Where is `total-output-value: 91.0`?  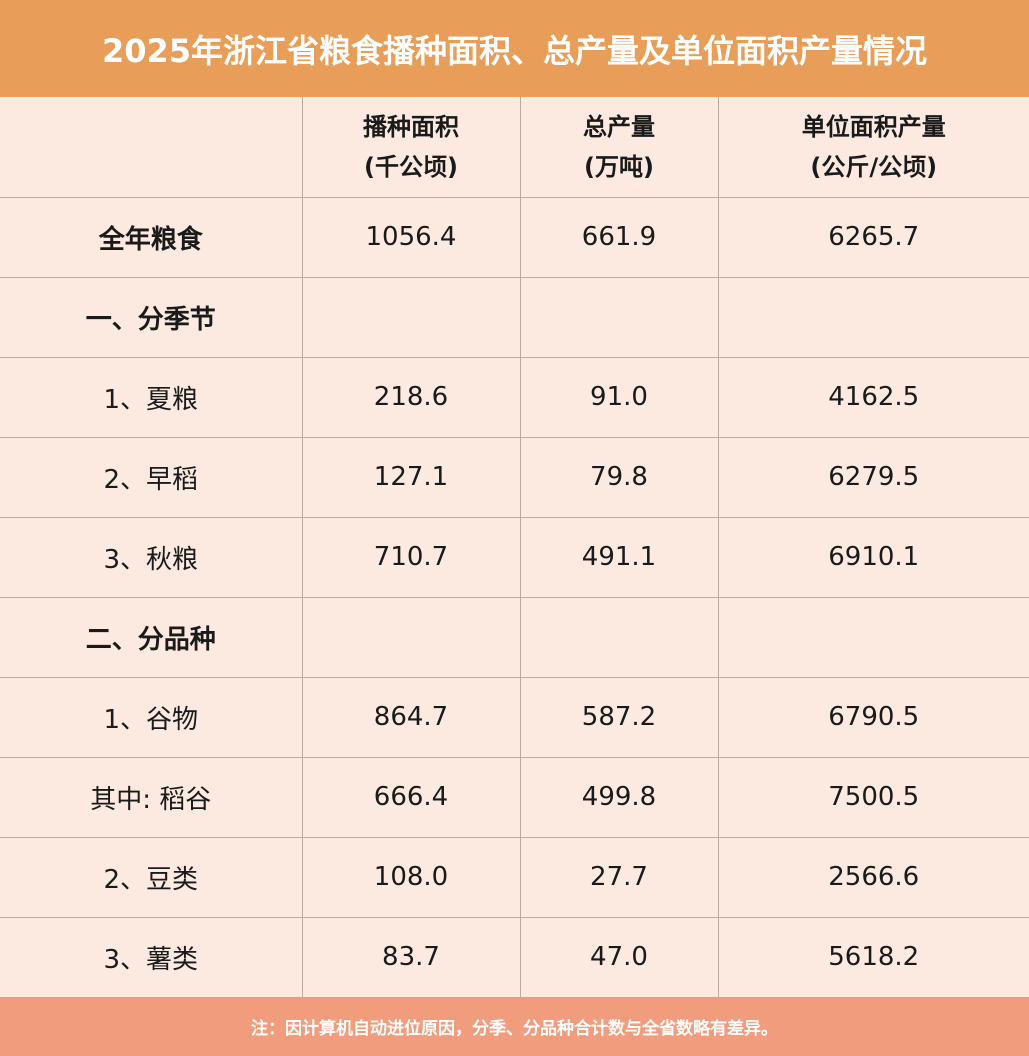 total-output-value: 91.0 is located at coordinates (619, 397).